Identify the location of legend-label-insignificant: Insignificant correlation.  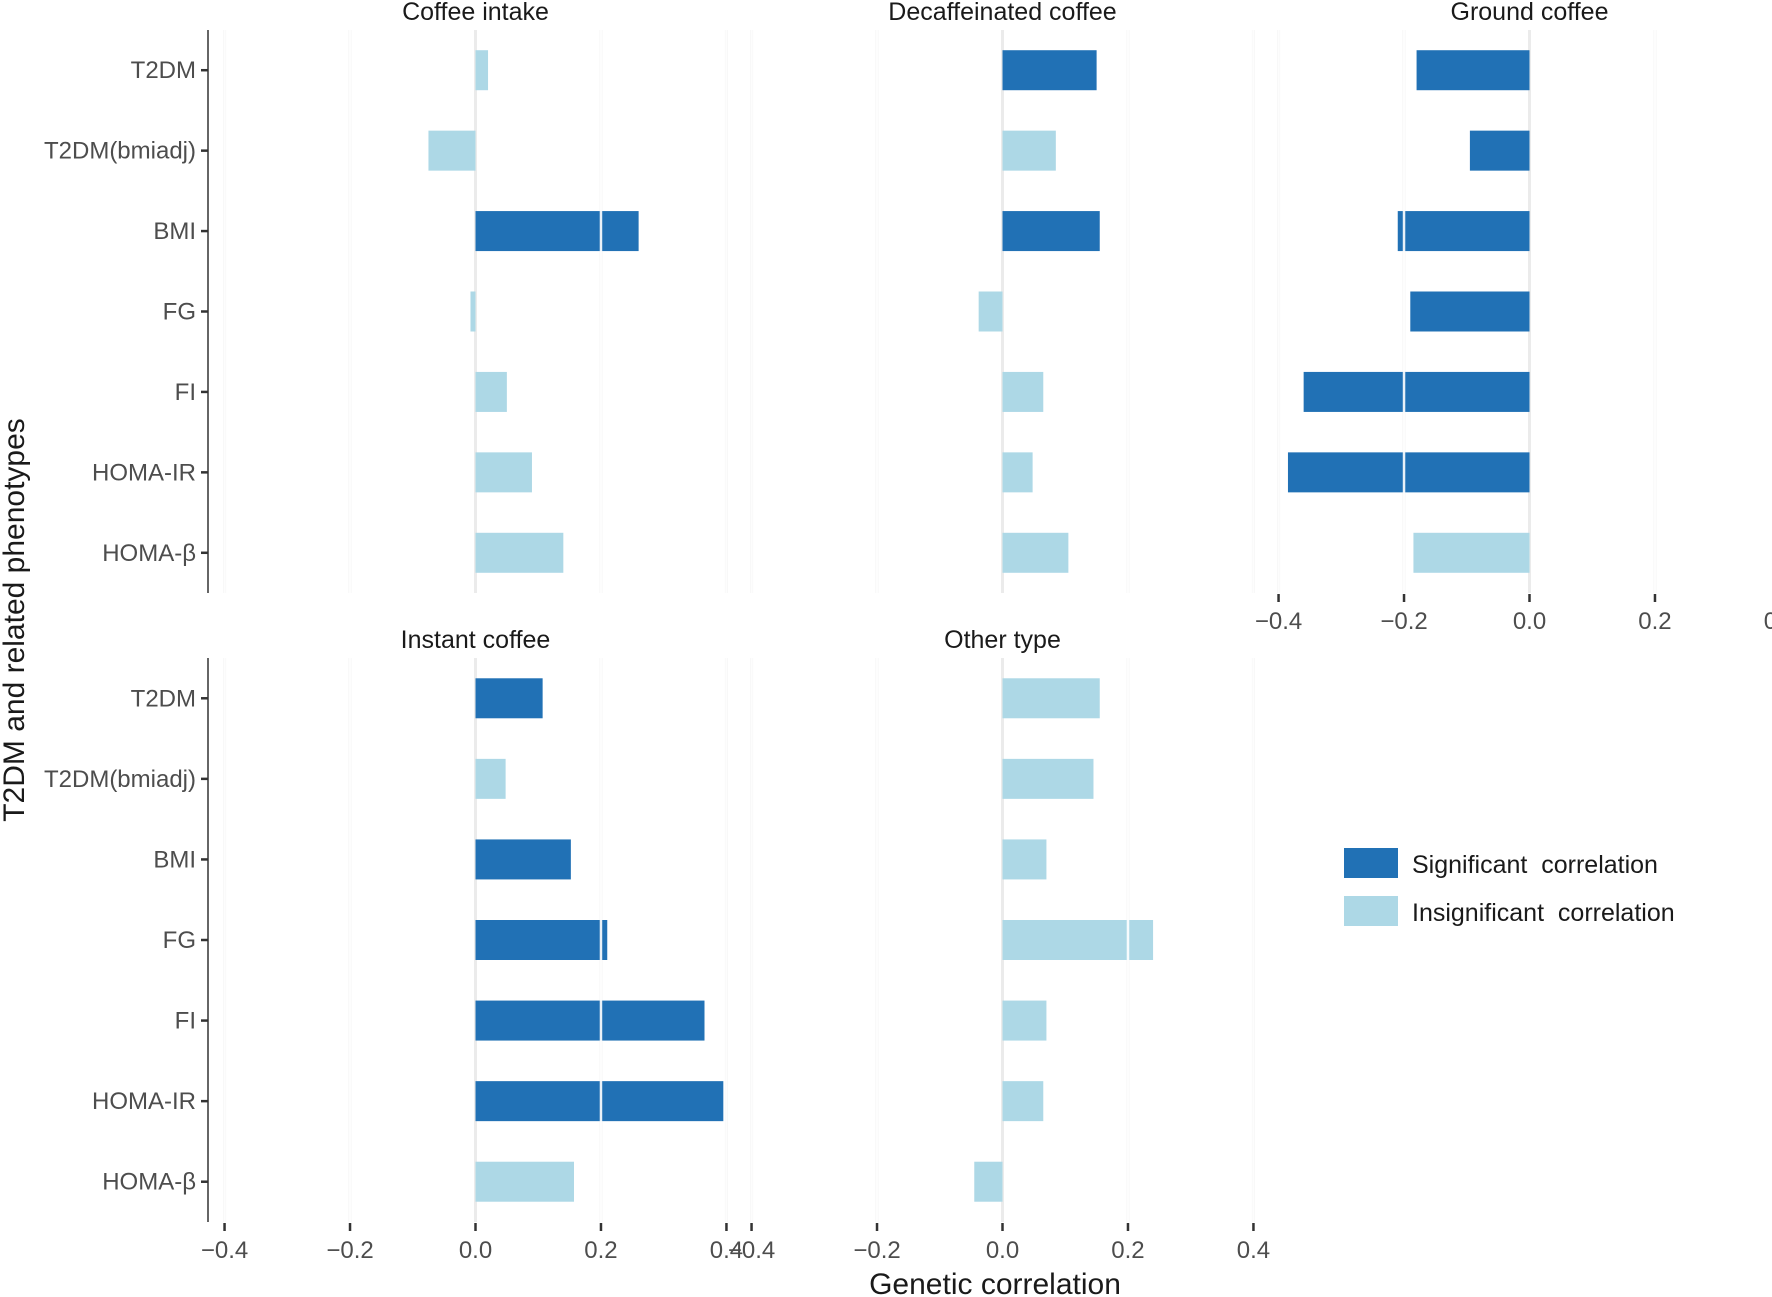
(1543, 913).